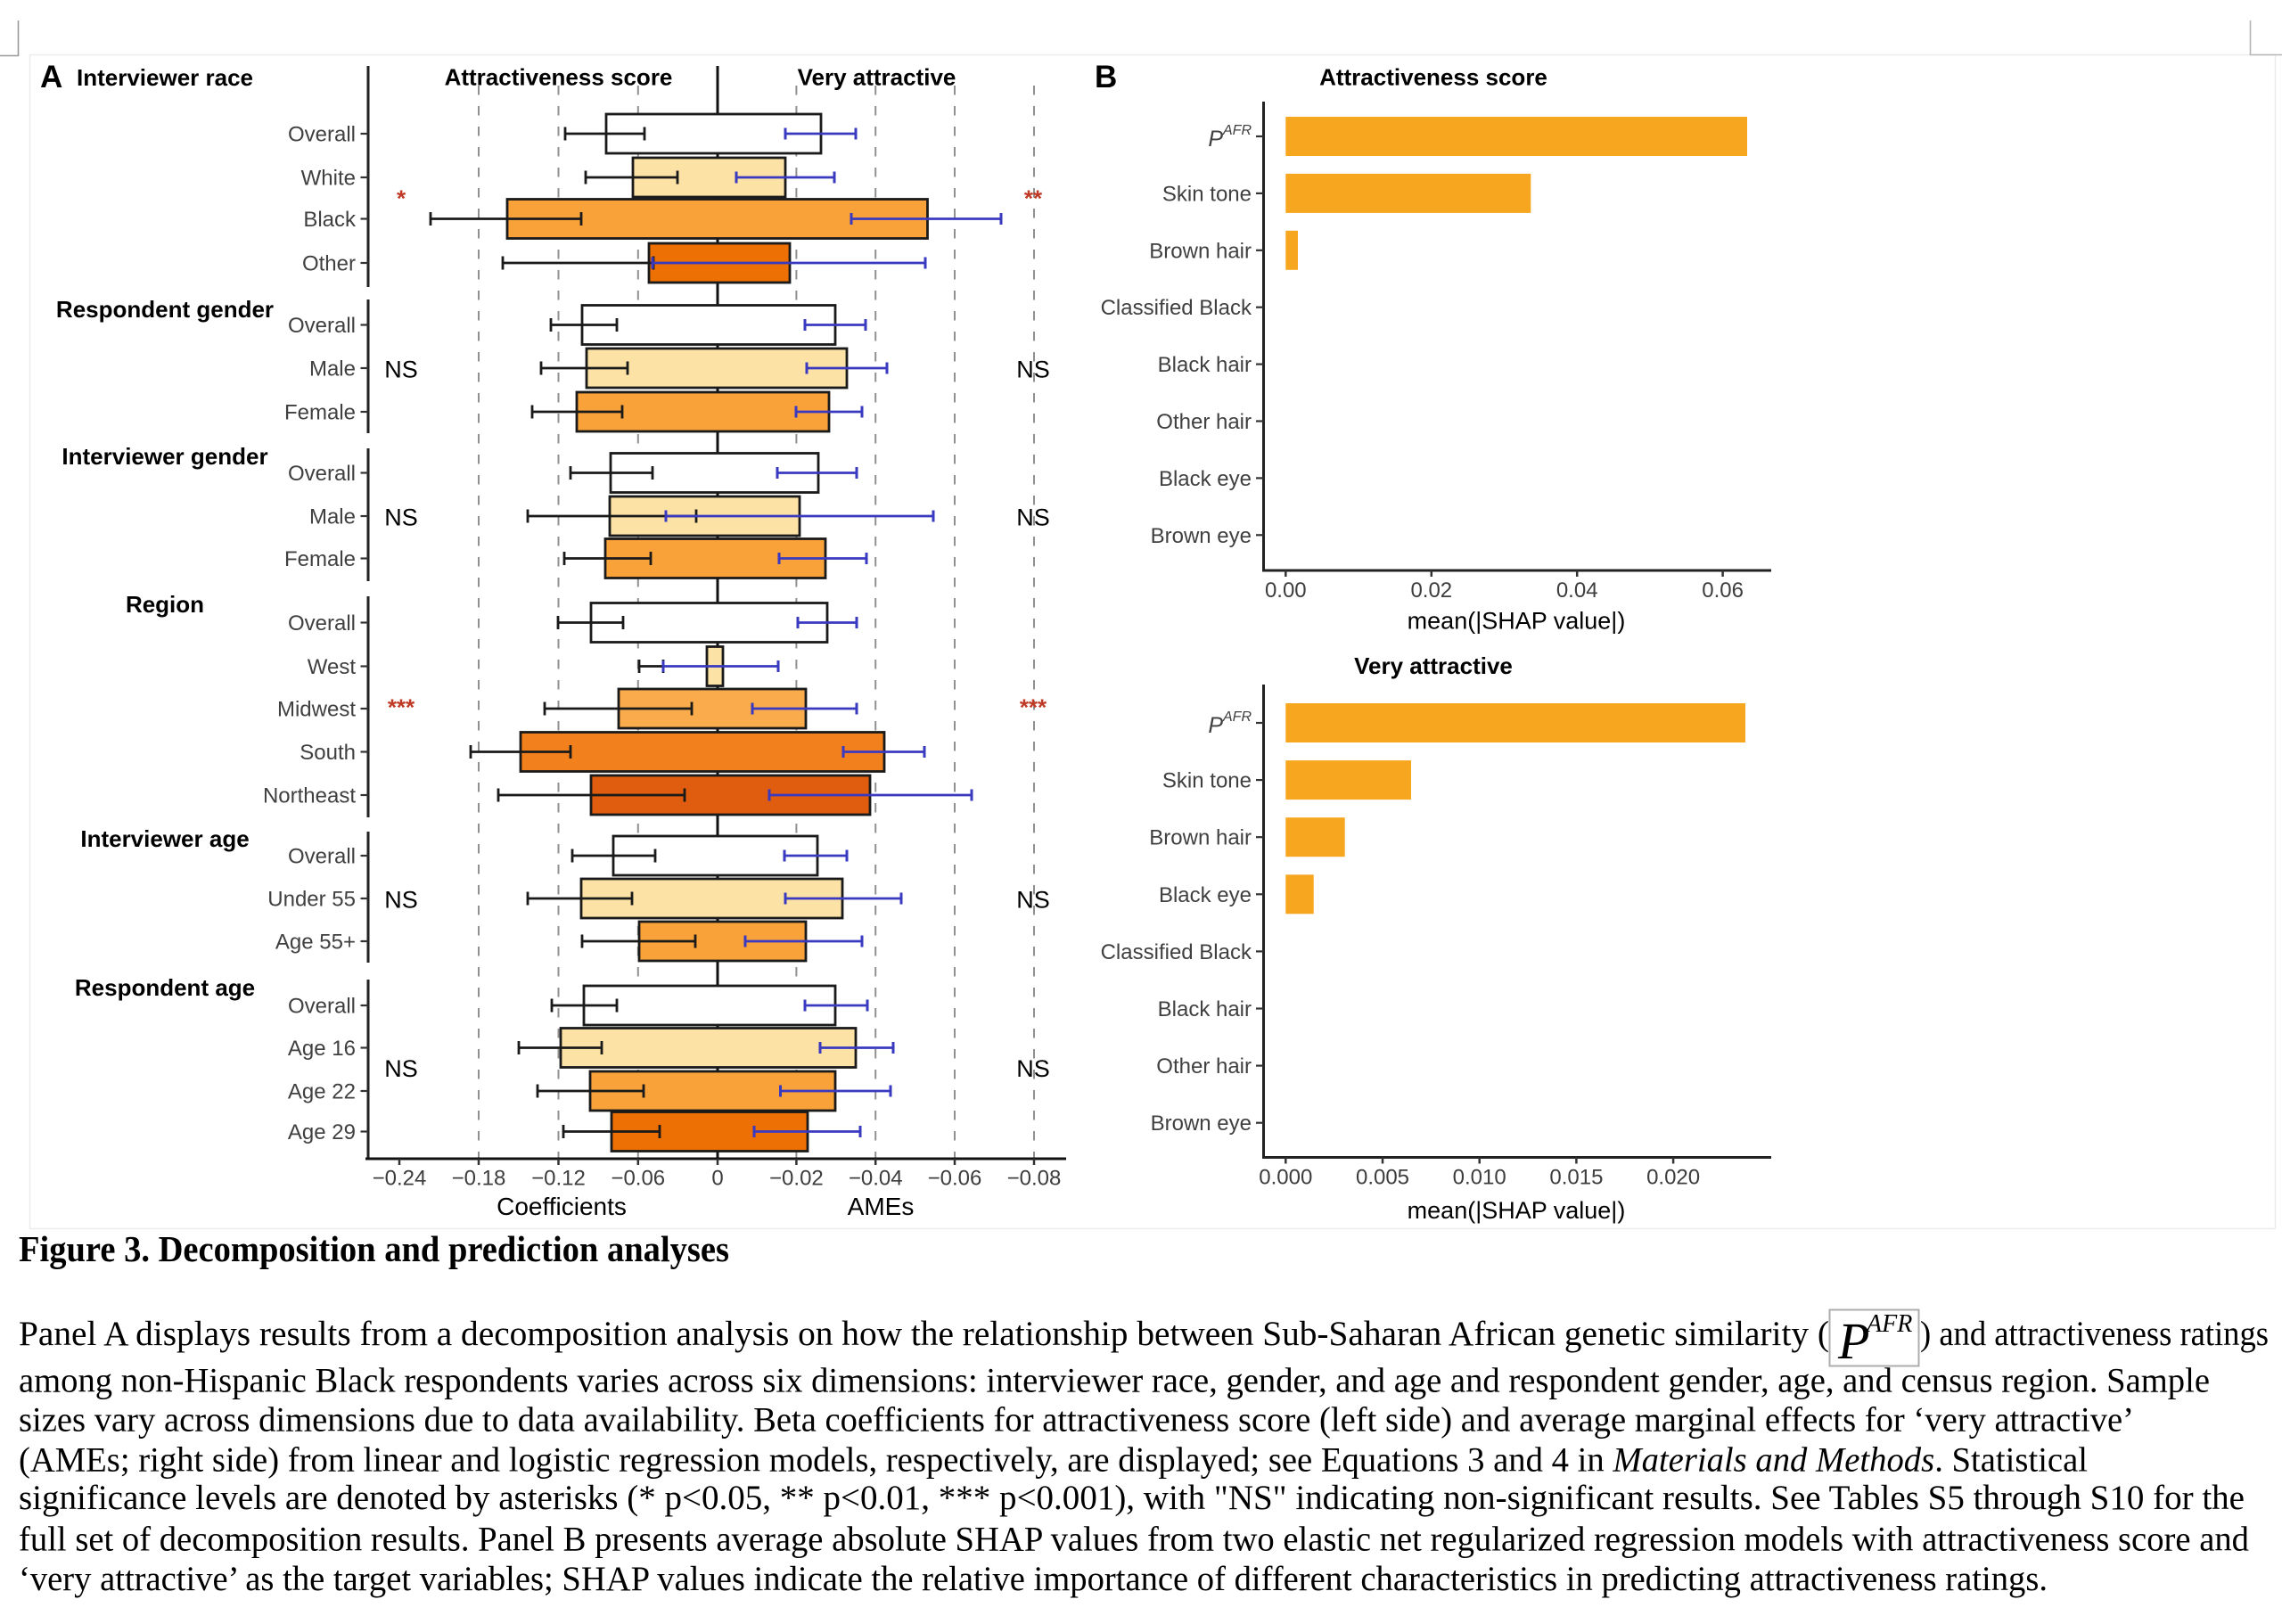 This screenshot has height=1624, width=2282. I want to click on svg-text: B, so click(1106, 77).